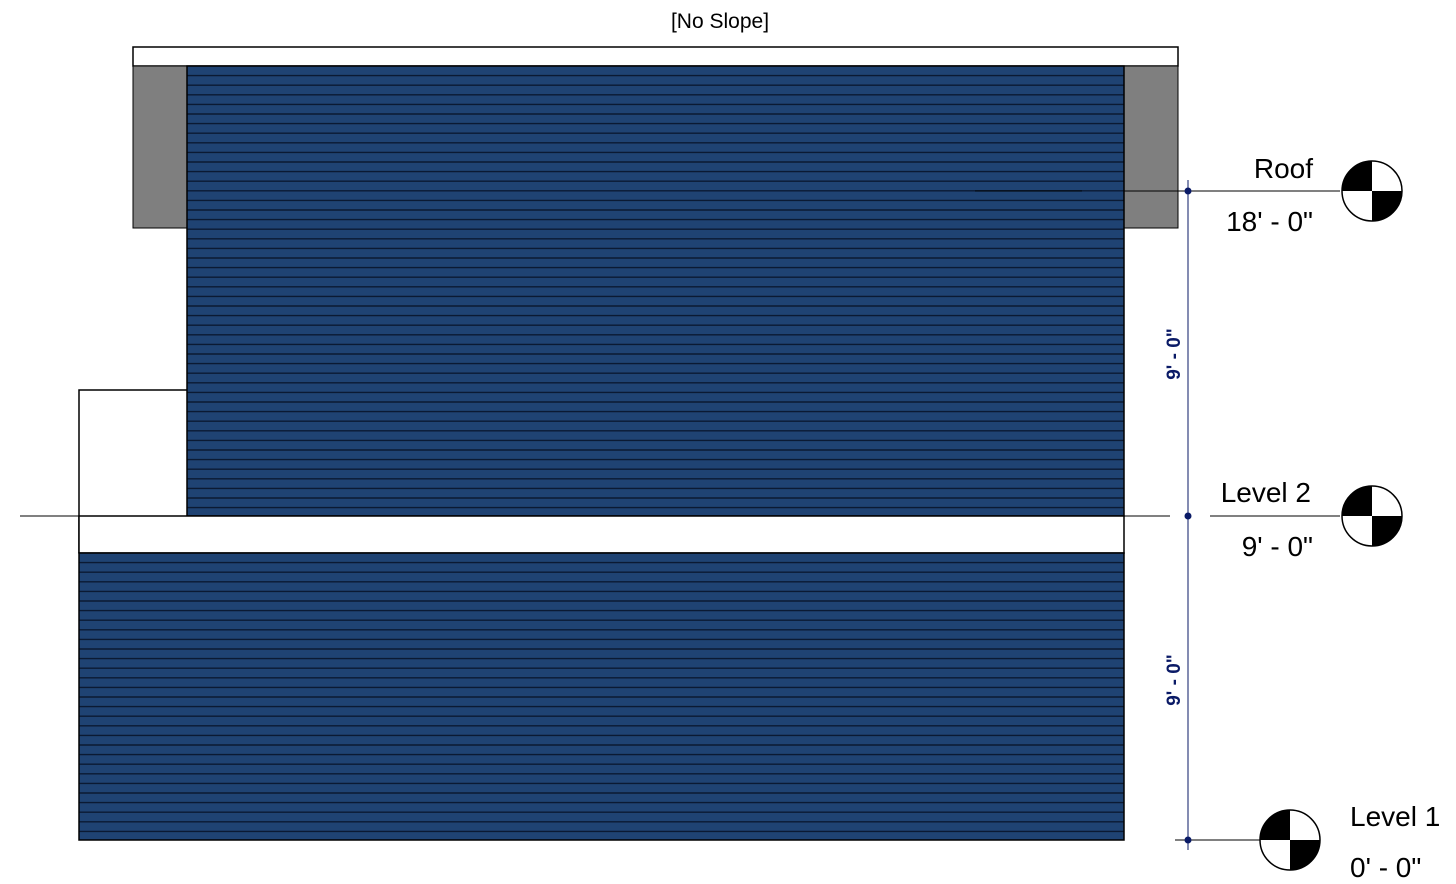 The width and height of the screenshot is (1456, 884). Describe the element at coordinates (160, 147) in the screenshot. I see `left-fascia` at that location.